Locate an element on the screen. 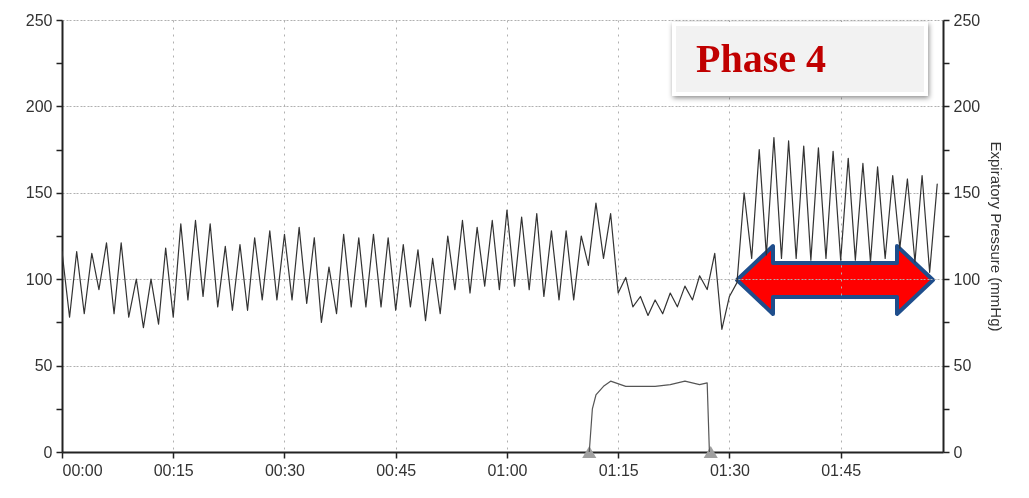  x-tick-label: 00:15 is located at coordinates (173, 470).